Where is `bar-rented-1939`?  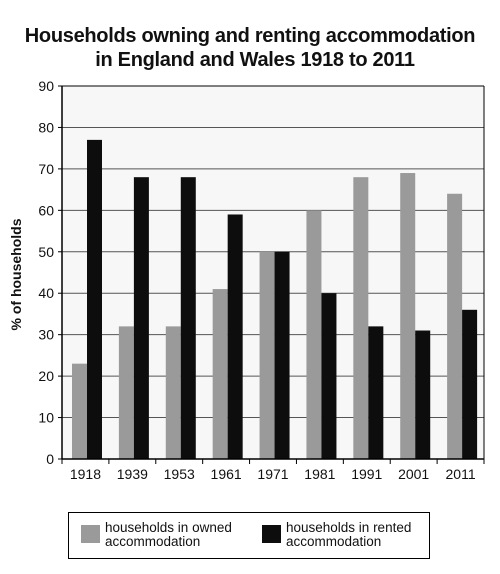 bar-rented-1939 is located at coordinates (141, 318).